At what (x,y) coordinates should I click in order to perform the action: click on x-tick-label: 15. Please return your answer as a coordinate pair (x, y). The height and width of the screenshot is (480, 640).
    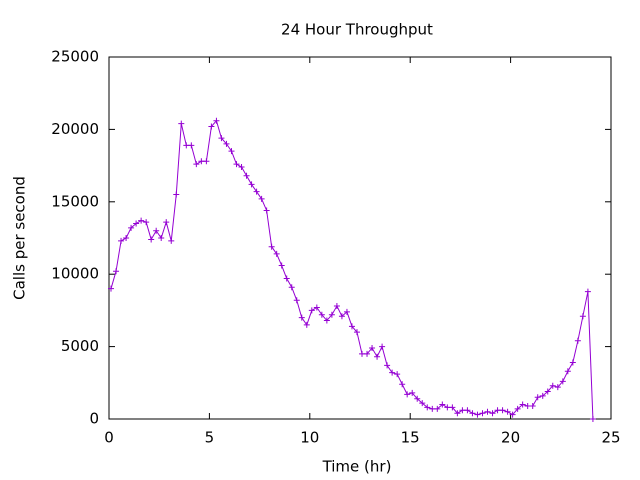
    Looking at the image, I should click on (410, 438).